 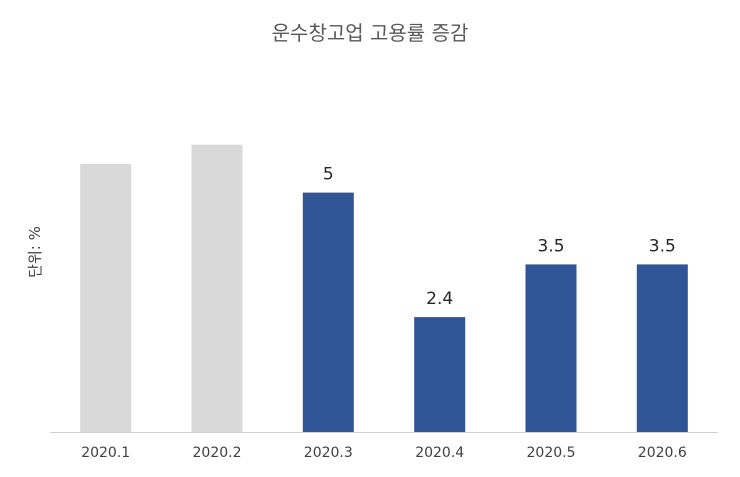 I want to click on bar-2020.5, so click(x=551, y=348).